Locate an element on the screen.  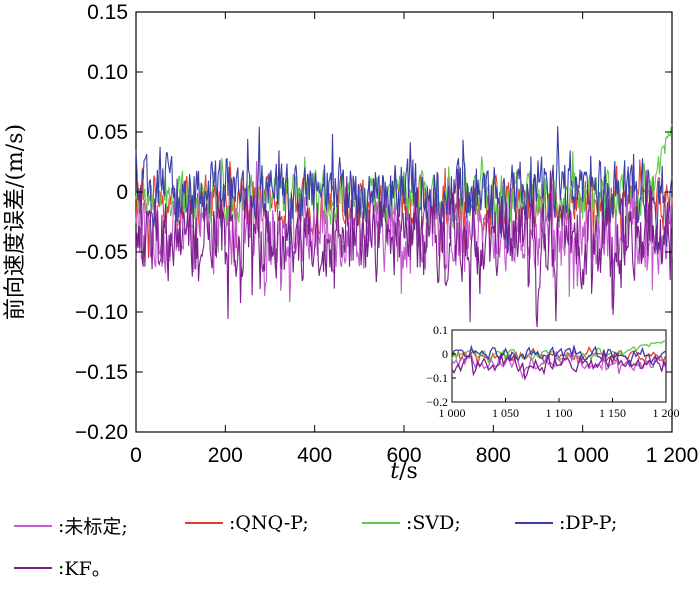
inset-y-tick-label: 0.1 is located at coordinates (440, 330).